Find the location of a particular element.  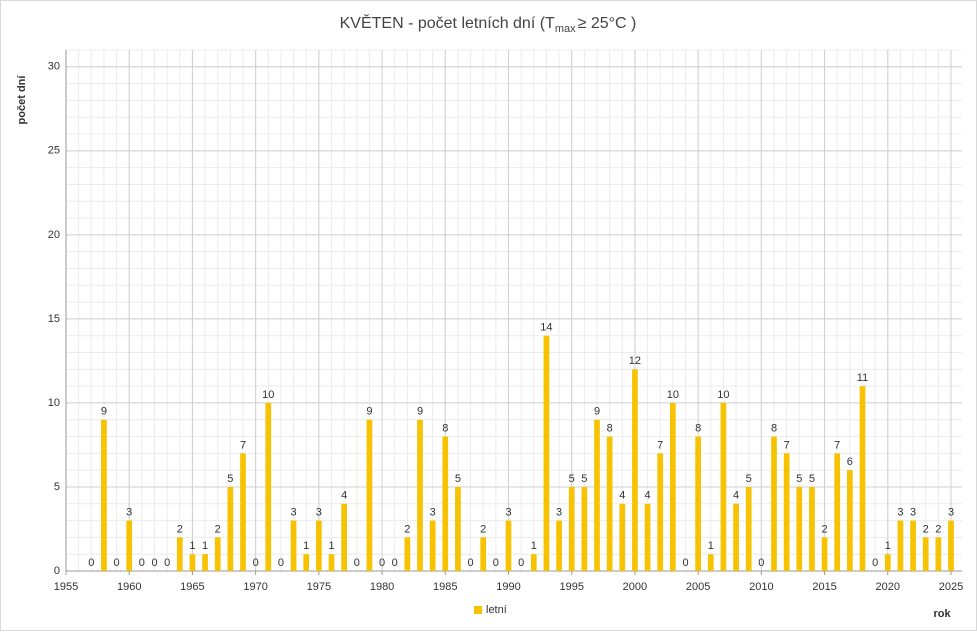

y-tick-label: 5 is located at coordinates (57, 487).